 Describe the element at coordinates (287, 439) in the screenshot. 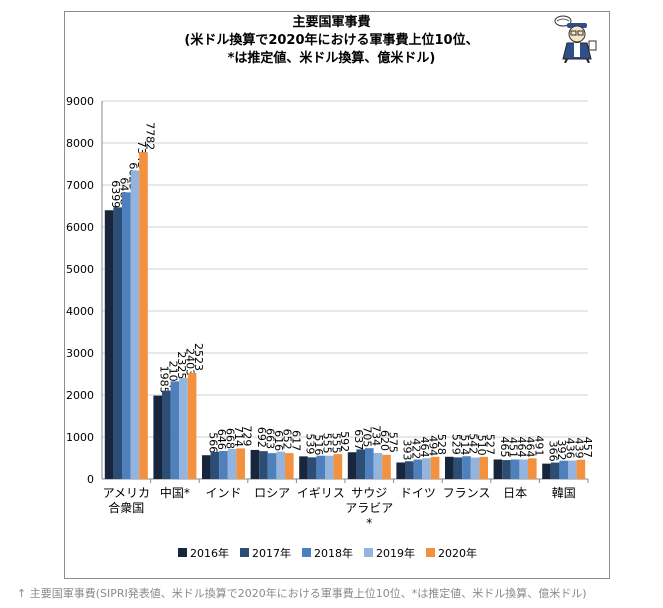

I see `data-label: 652` at that location.